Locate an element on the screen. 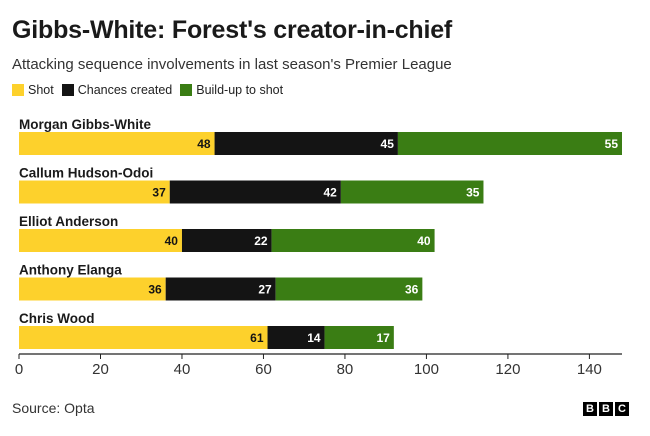  data-label-buildup: 36 is located at coordinates (412, 290).